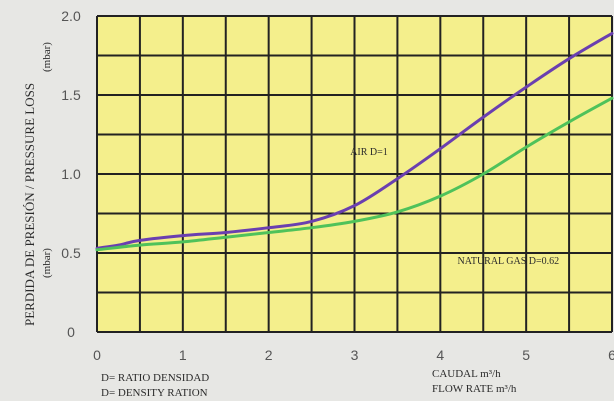 This screenshot has height=401, width=614. What do you see at coordinates (97, 355) in the screenshot?
I see `x-tick-label: 0` at bounding box center [97, 355].